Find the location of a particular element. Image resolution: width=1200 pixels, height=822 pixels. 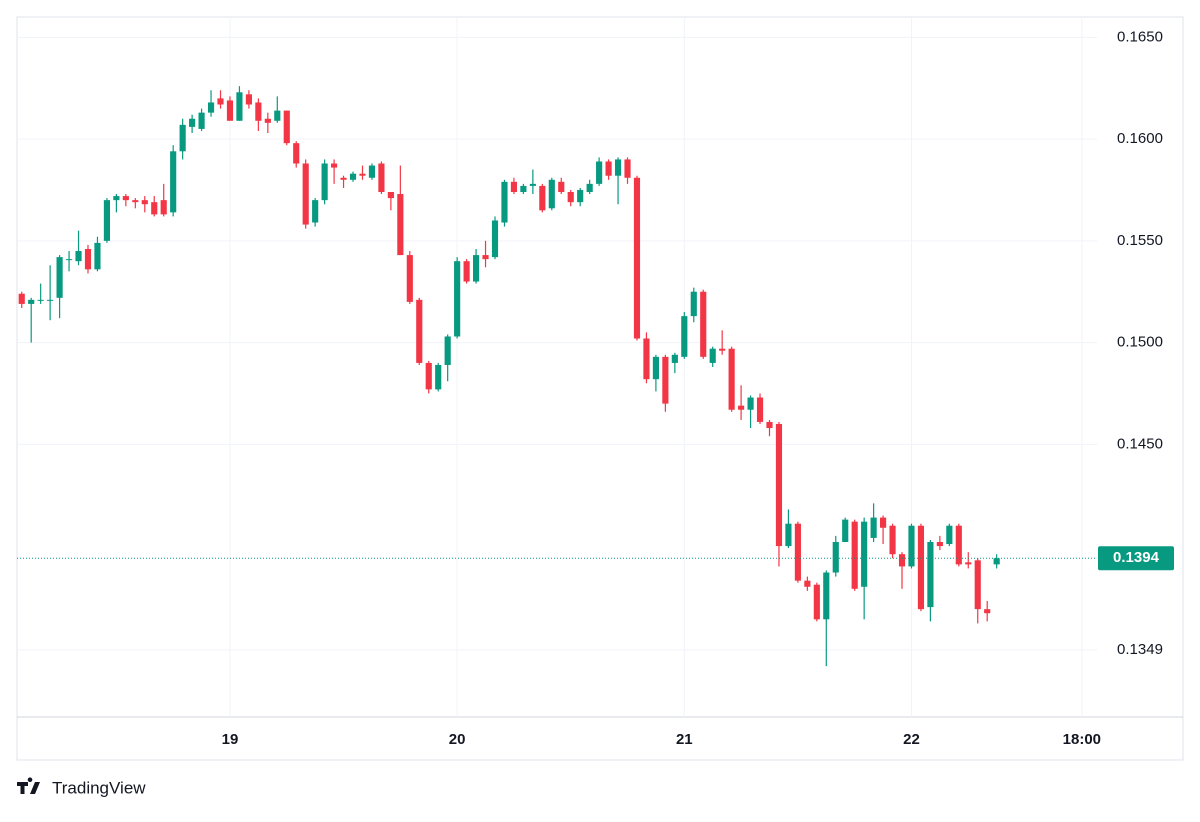

last-price-label: 0.1394 is located at coordinates (1136, 557).